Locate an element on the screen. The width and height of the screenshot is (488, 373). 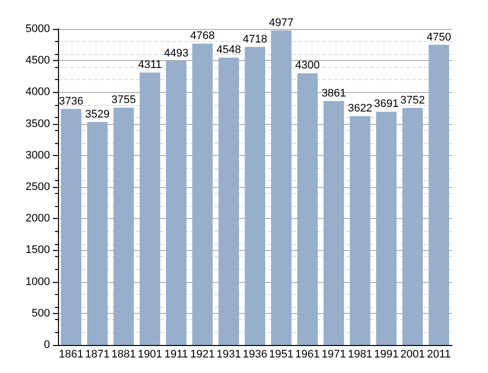
data-label: 3861 is located at coordinates (334, 93).